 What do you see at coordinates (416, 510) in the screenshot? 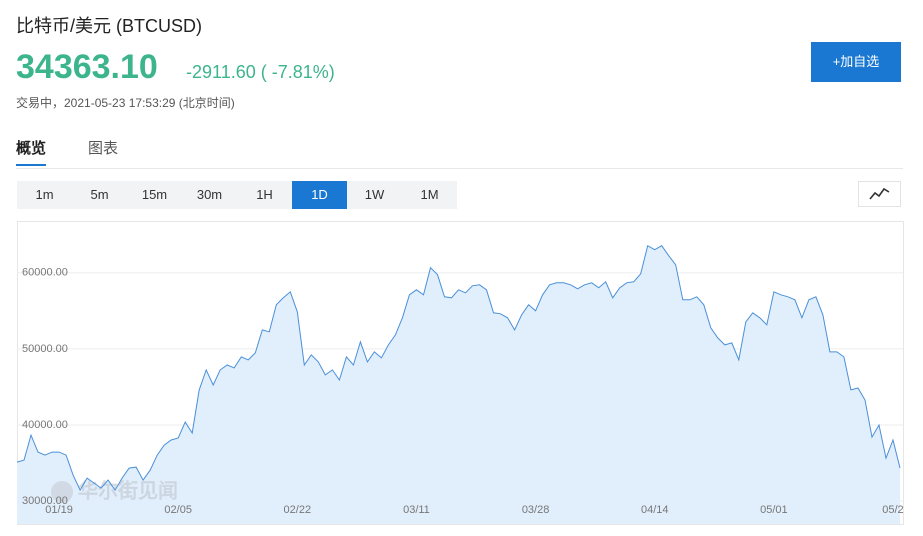
I see `x-tick-label: 03/11` at bounding box center [416, 510].